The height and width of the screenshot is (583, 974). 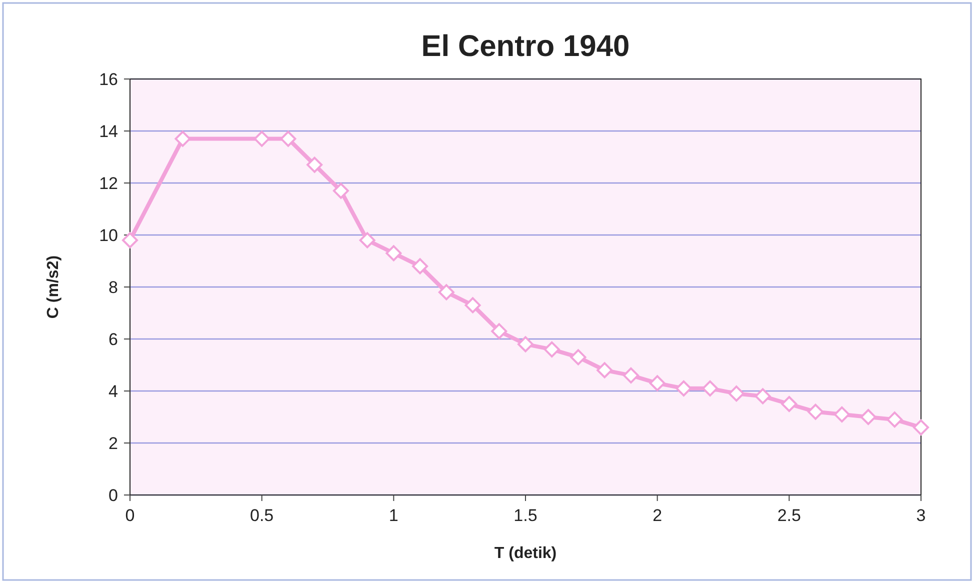 I want to click on chart-title: El Centro 1940, so click(x=525, y=46).